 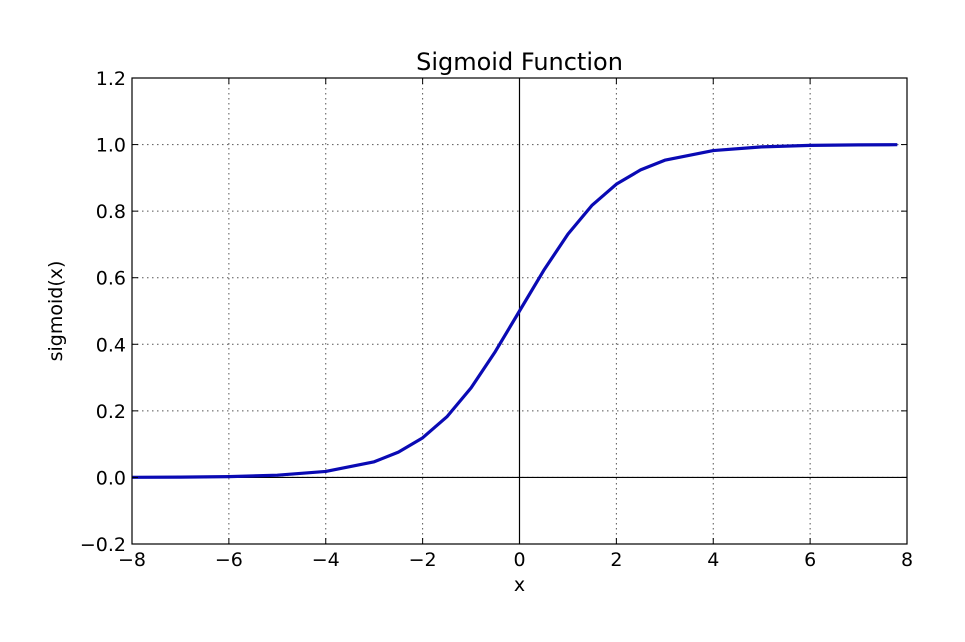 I want to click on x-tick-label: −4, so click(x=326, y=560).